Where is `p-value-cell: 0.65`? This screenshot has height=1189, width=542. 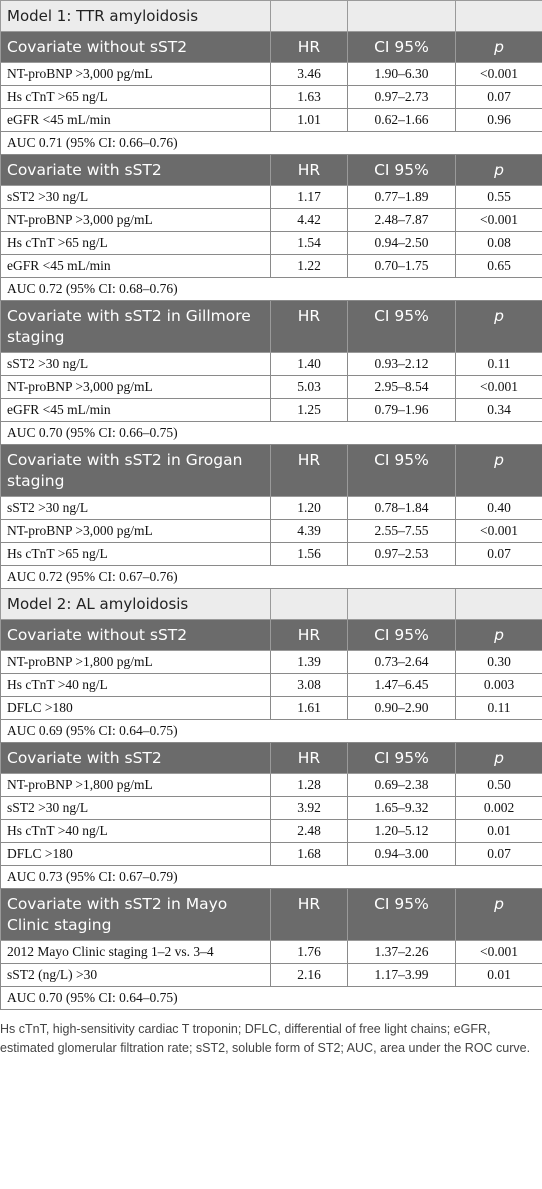 p-value-cell: 0.65 is located at coordinates (498, 266).